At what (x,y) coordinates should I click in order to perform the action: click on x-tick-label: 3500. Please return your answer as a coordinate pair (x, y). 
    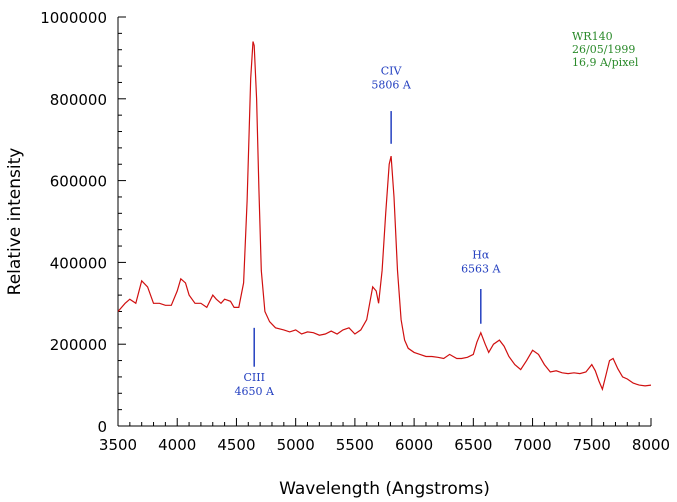
    Looking at the image, I should click on (118, 445).